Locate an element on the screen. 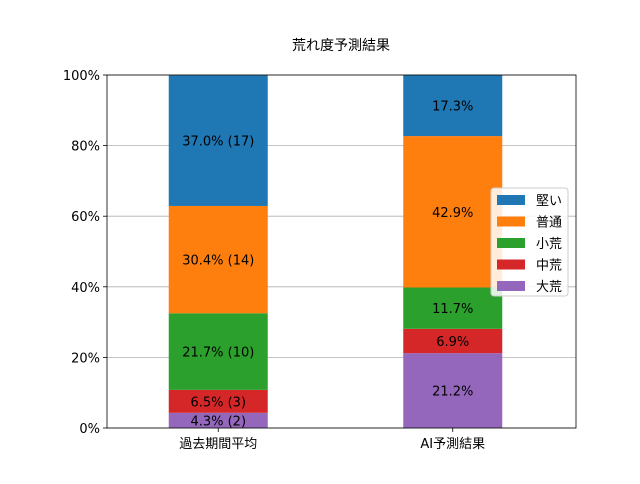 The height and width of the screenshot is (484, 640). y-tick-label: 60% is located at coordinates (85, 217).